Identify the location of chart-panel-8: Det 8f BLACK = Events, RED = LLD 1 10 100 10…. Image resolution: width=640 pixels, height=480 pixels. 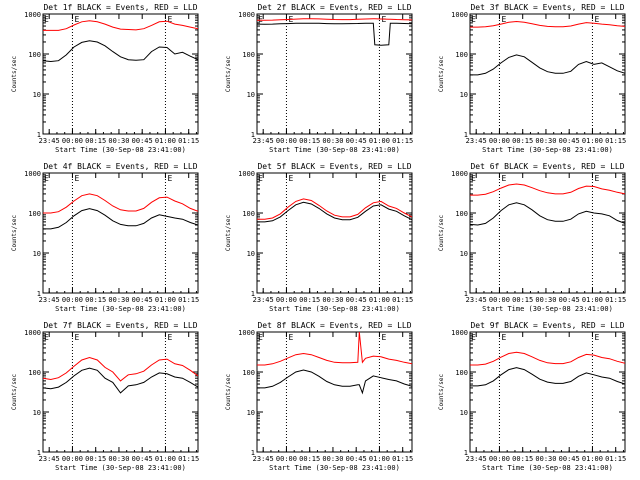
(319, 396).